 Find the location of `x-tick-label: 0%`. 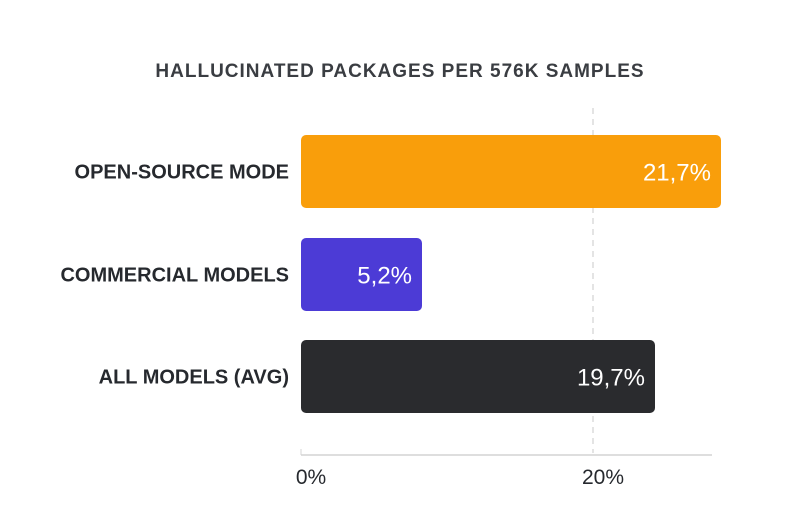

x-tick-label: 0% is located at coordinates (311, 477).